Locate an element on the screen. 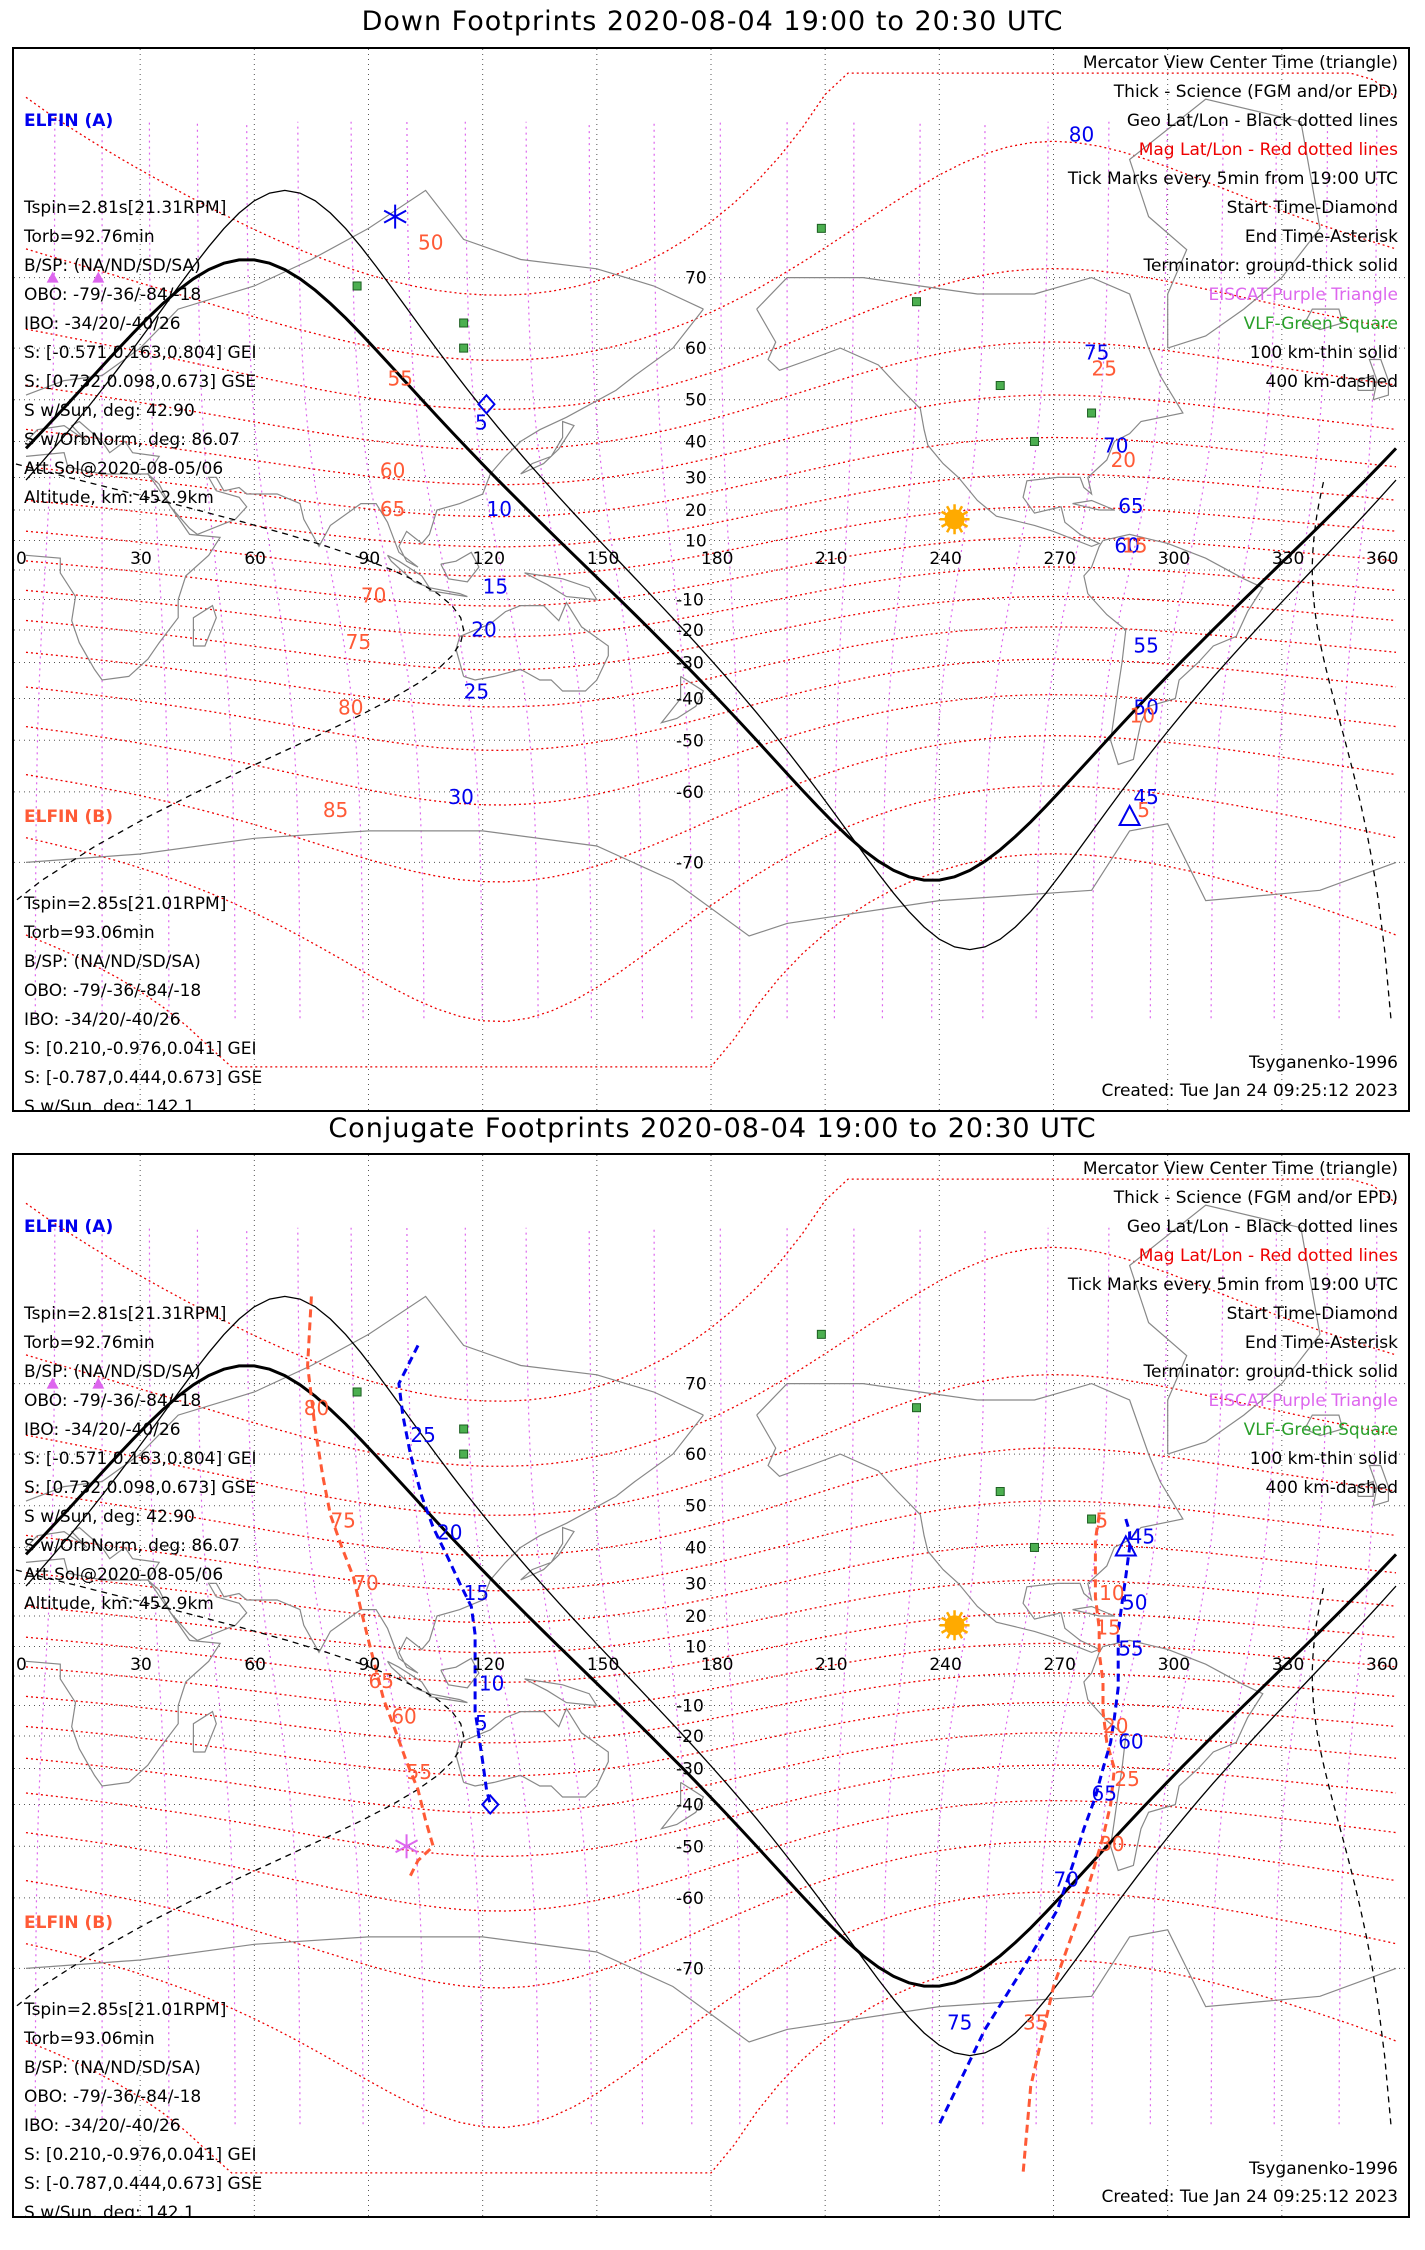 The image size is (1425, 2250). elfin-a-tick-label: 10 is located at coordinates (491, 1684).